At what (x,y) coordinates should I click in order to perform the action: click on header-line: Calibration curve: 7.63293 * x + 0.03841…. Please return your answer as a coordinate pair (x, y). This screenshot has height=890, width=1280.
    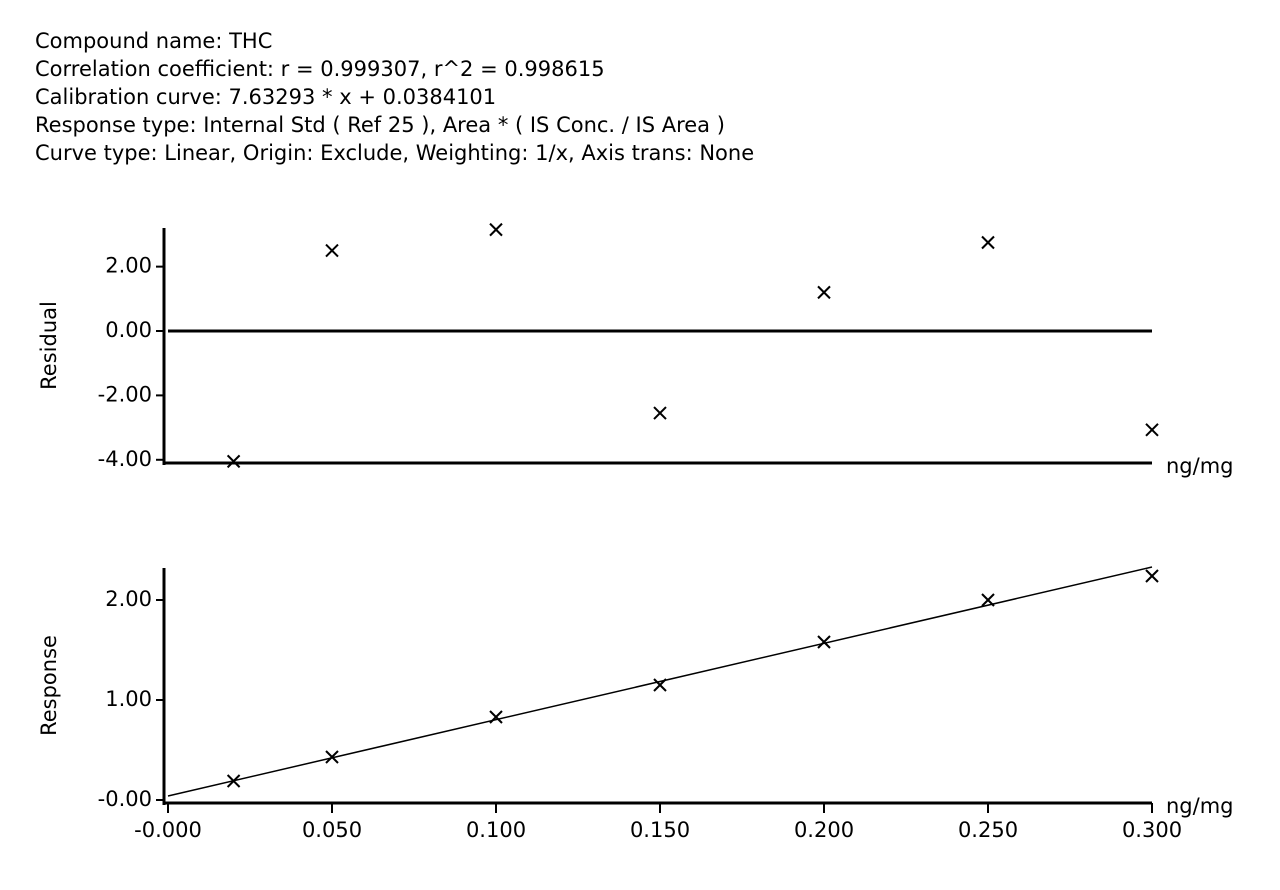
    Looking at the image, I should click on (265, 97).